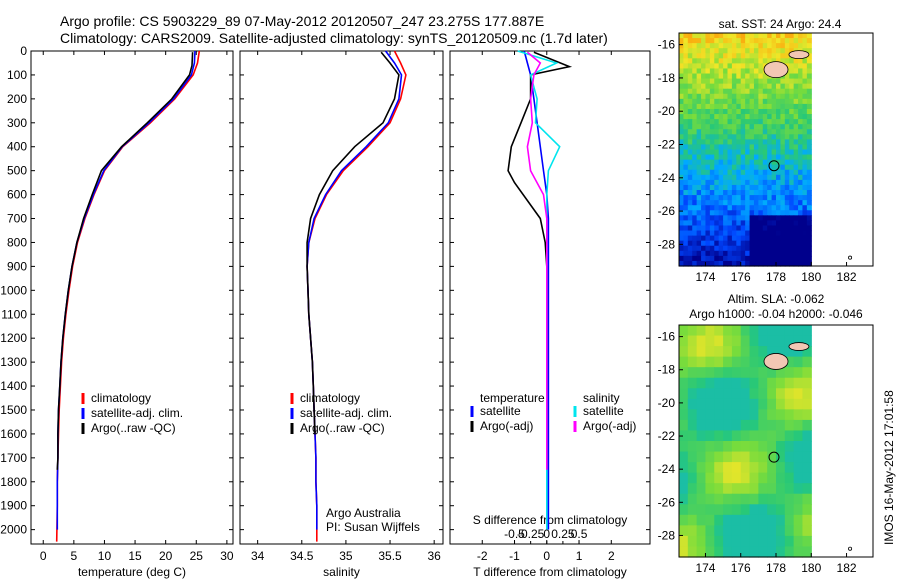  I want to click on y-tick-label: 1900, so click(13, 506).